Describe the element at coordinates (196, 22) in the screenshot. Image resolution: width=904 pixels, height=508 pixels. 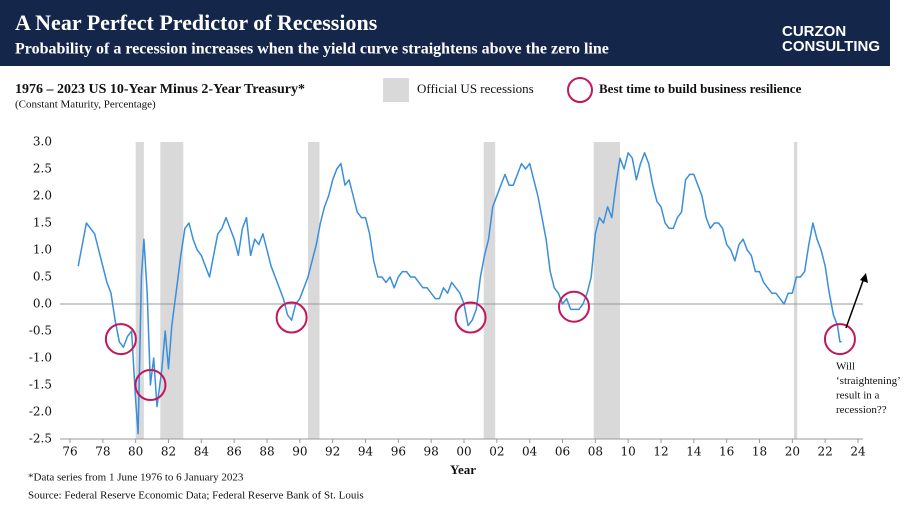
I see `header-title: A Near Perfect Predictor of Recessions` at that location.